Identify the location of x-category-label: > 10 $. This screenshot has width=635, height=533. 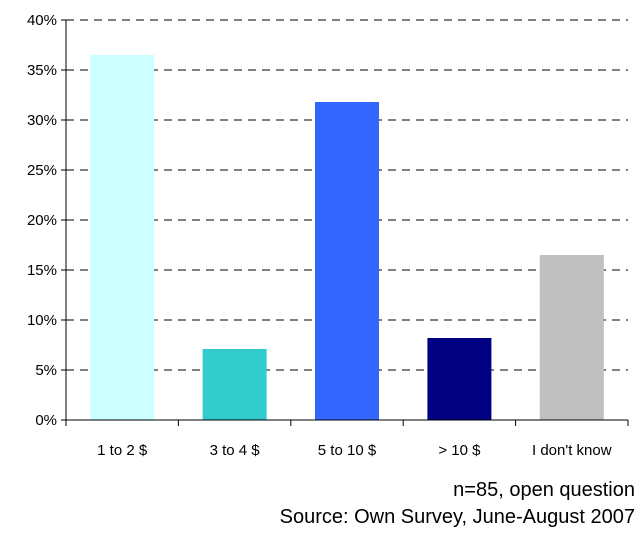
(459, 450).